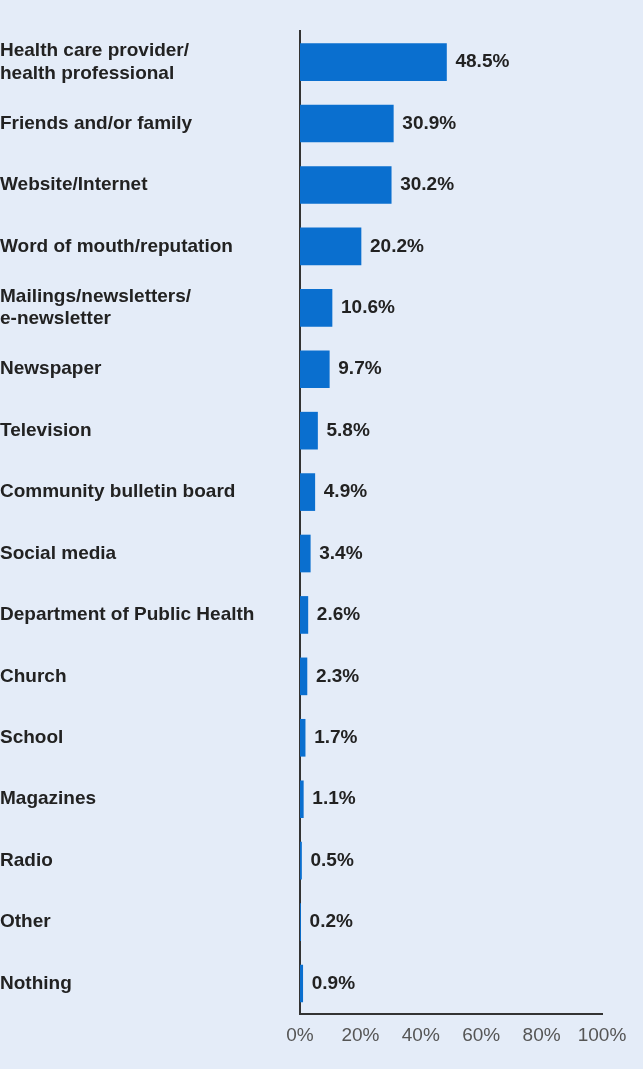 The height and width of the screenshot is (1069, 643). What do you see at coordinates (96, 306) in the screenshot?
I see `y-tick-label: Mailings/newsletters/ e-newsletter` at bounding box center [96, 306].